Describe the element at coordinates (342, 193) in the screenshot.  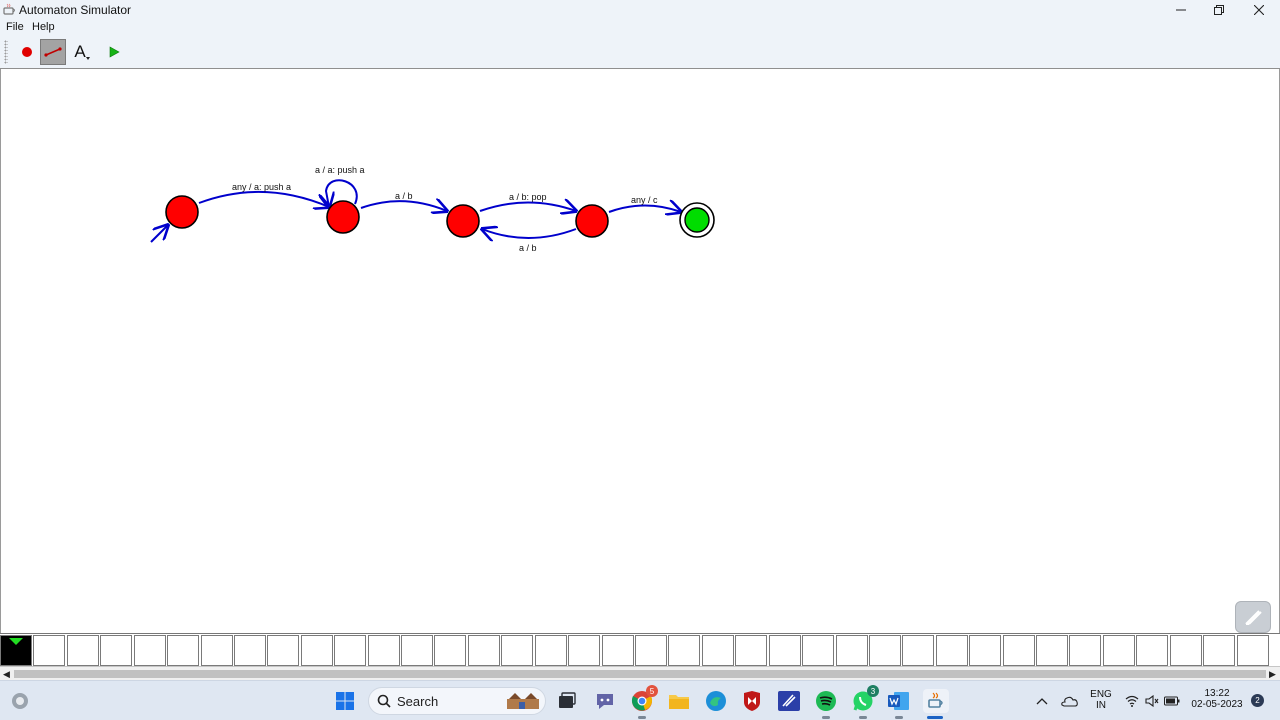
I see `transition-s1-s1` at that location.